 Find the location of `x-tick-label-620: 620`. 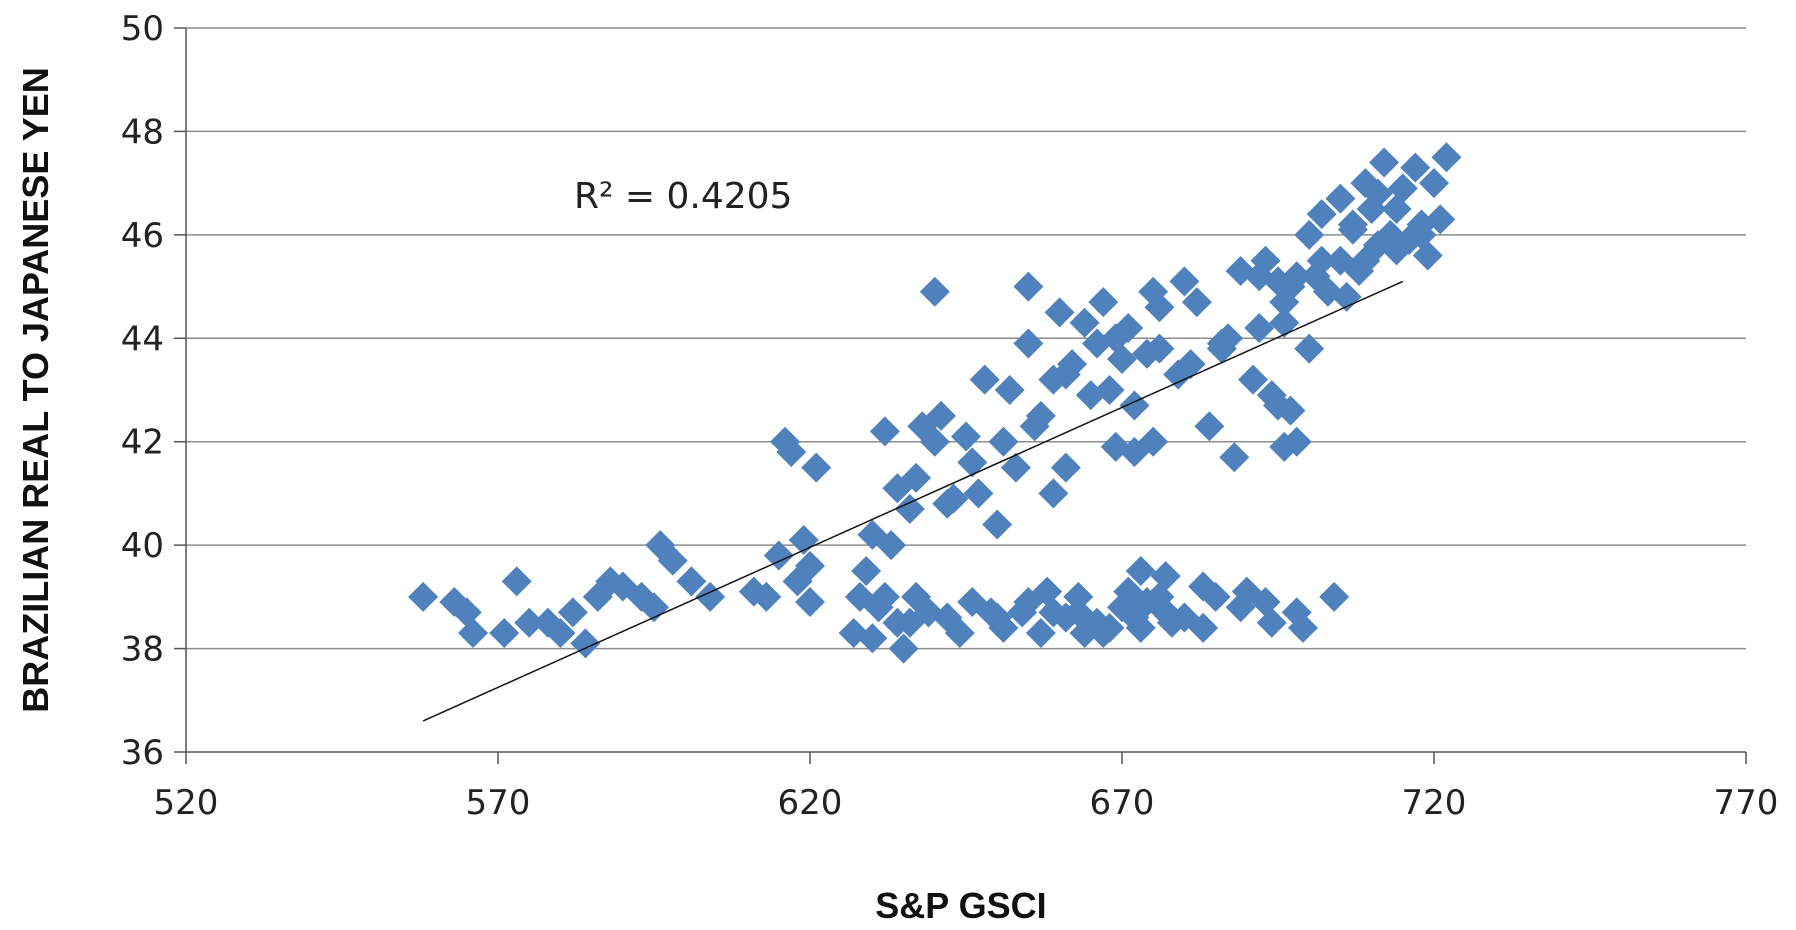

x-tick-label-620: 620 is located at coordinates (810, 803).